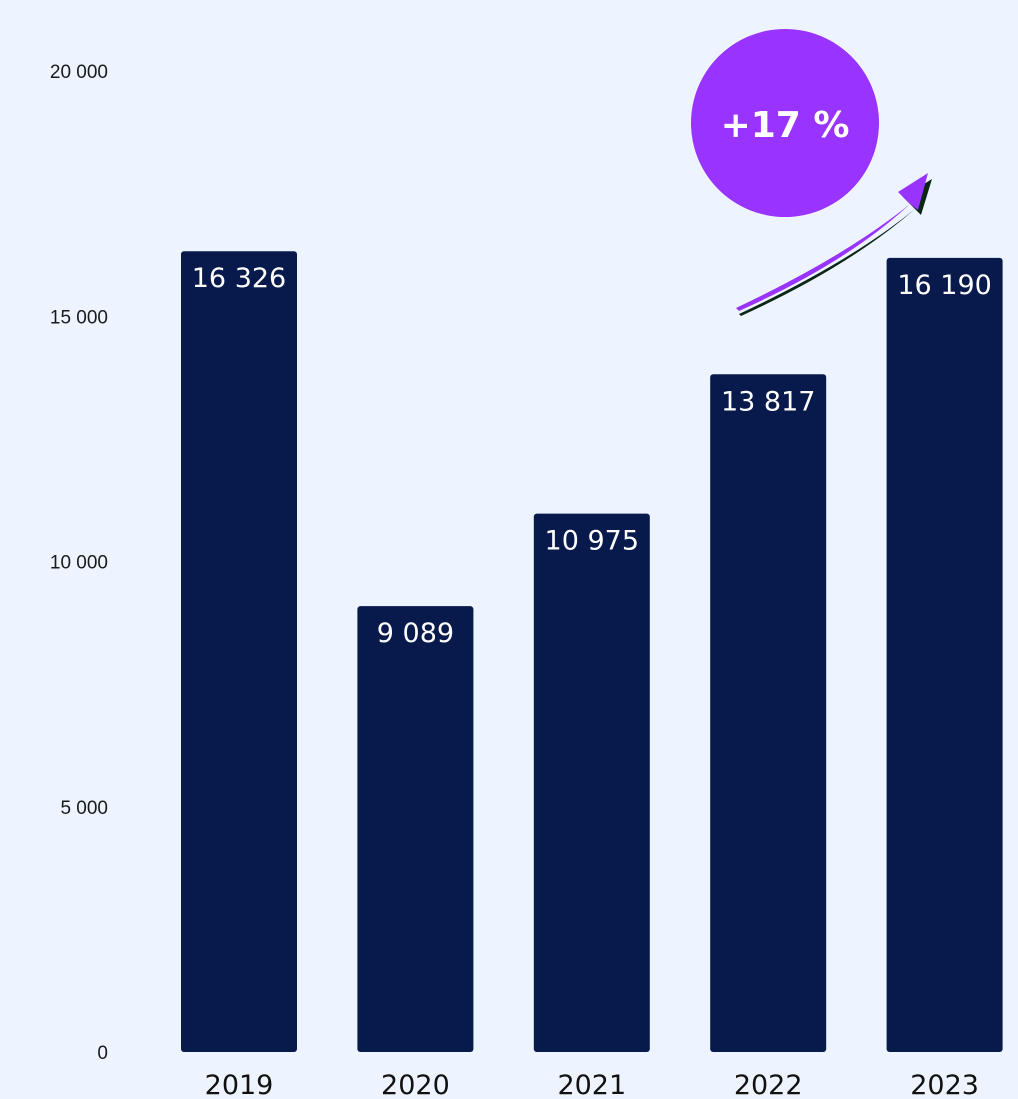 The image size is (1018, 1099). I want to click on y-tick-label: 15 000, so click(79, 317).